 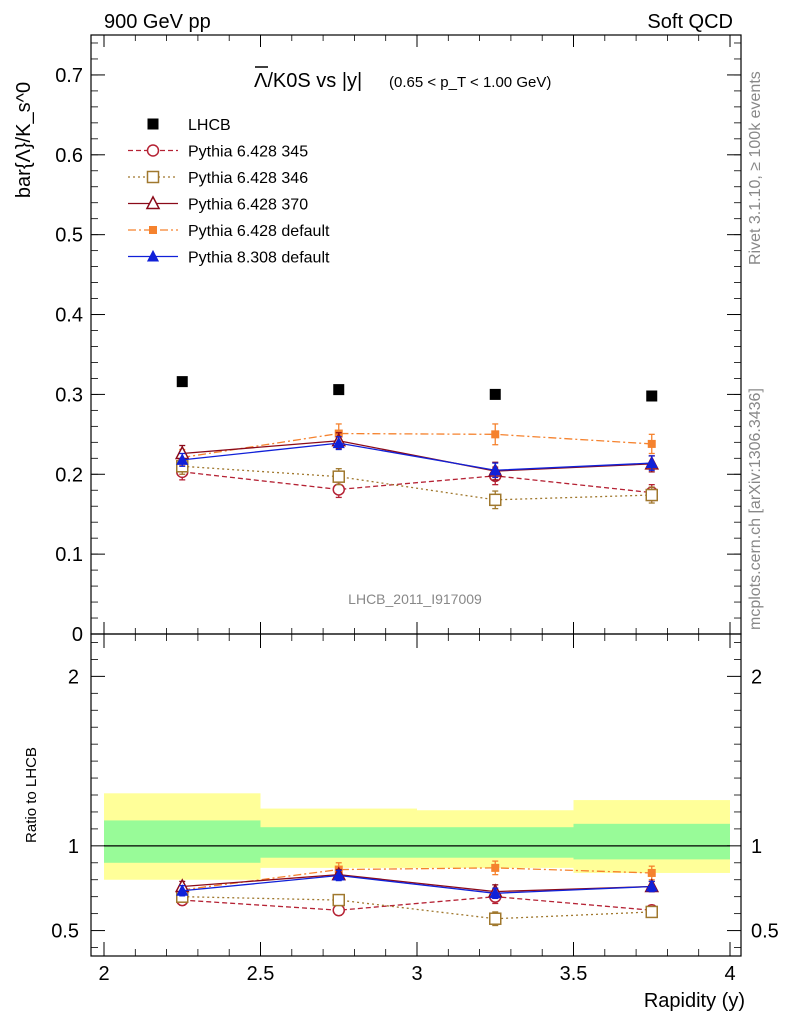 I want to click on main-ylabel: bar{Λ}/K_s^0, so click(x=24, y=140).